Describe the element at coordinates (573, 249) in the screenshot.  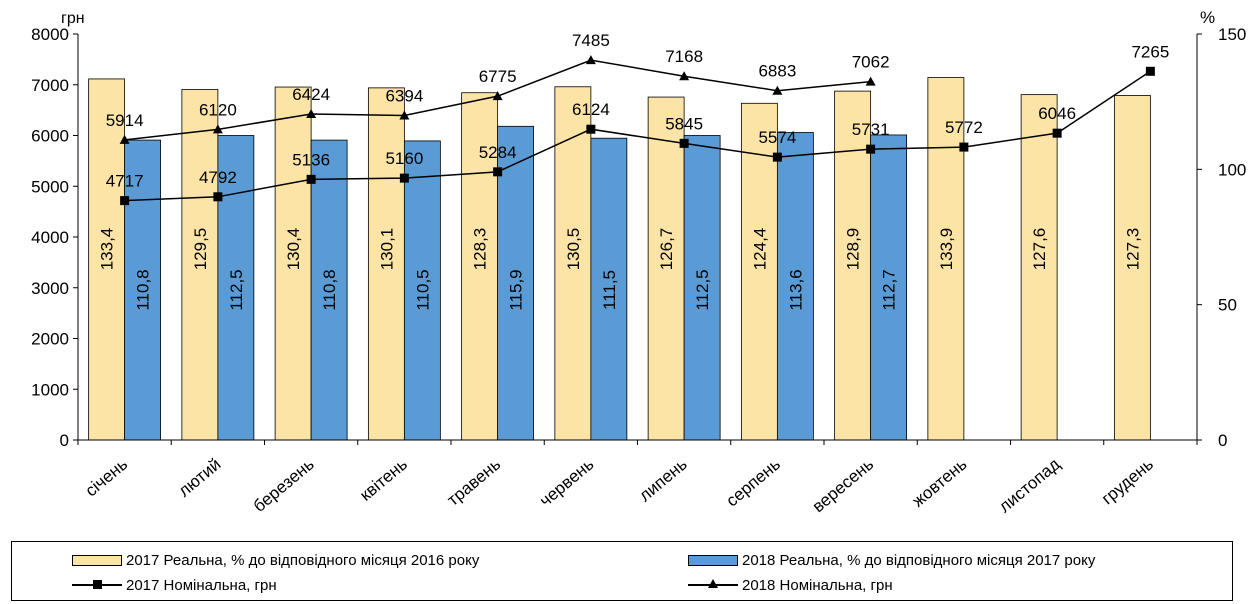
I see `data-label-2017-real: 130,5` at that location.